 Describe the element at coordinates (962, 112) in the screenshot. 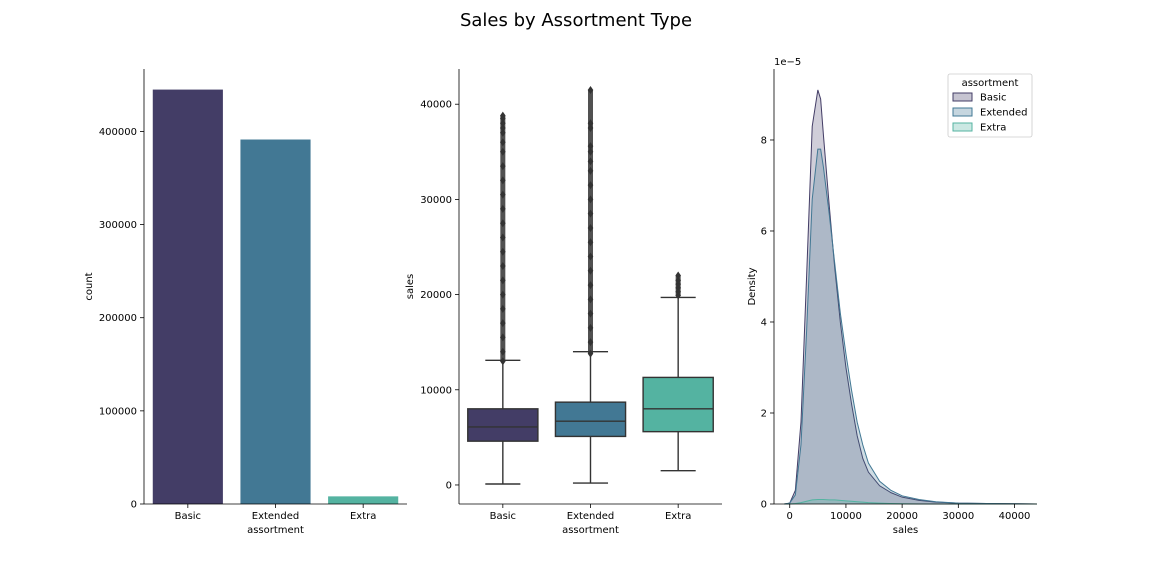

I see `legend-swatch-extended` at that location.